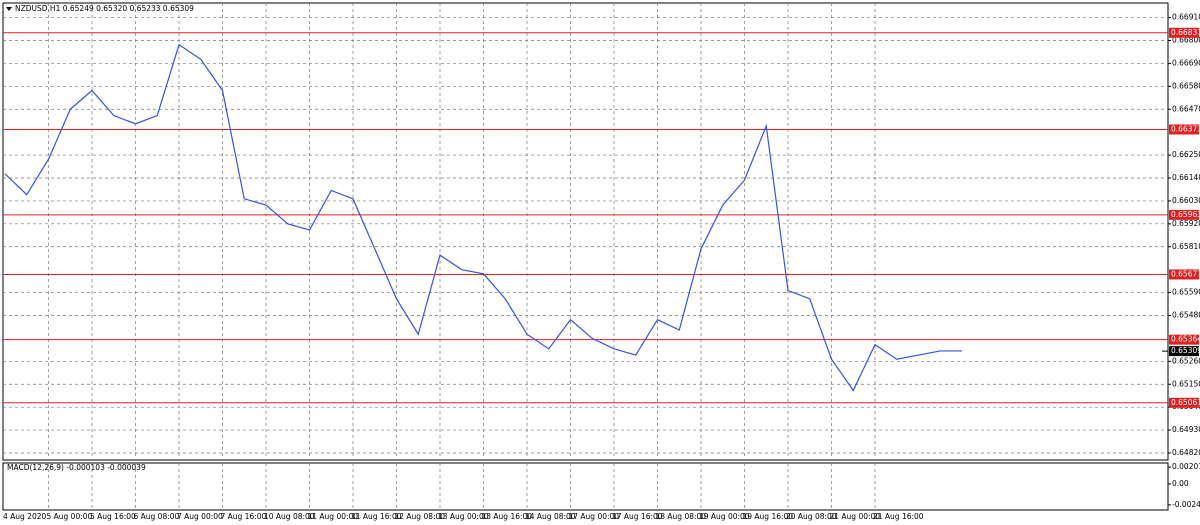  Describe the element at coordinates (1186, 315) in the screenshot. I see `y-tick-label: 0.65480` at that location.